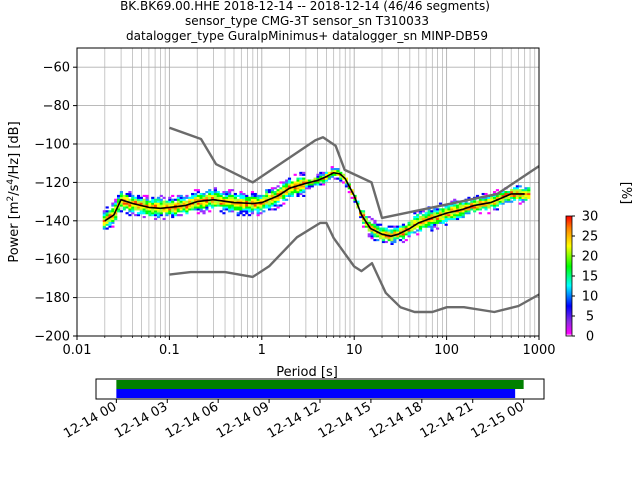 The height and width of the screenshot is (480, 640). Describe the element at coordinates (396, 420) in the screenshot. I see `timeline-tick-label: 12-14 18` at that location.